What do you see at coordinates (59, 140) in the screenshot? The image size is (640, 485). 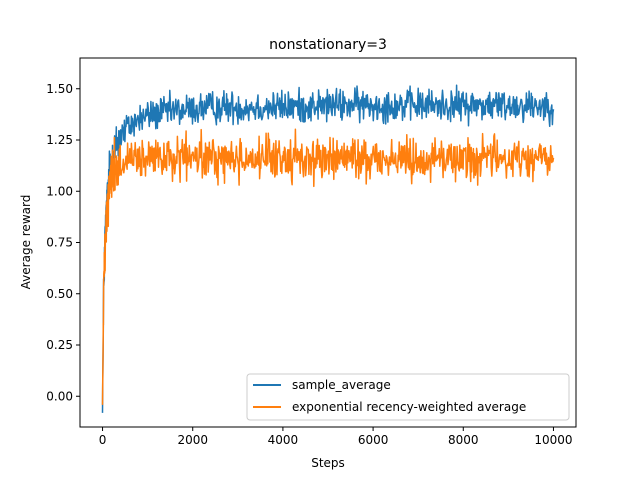 I see `y-tick-label: 1.25` at bounding box center [59, 140].